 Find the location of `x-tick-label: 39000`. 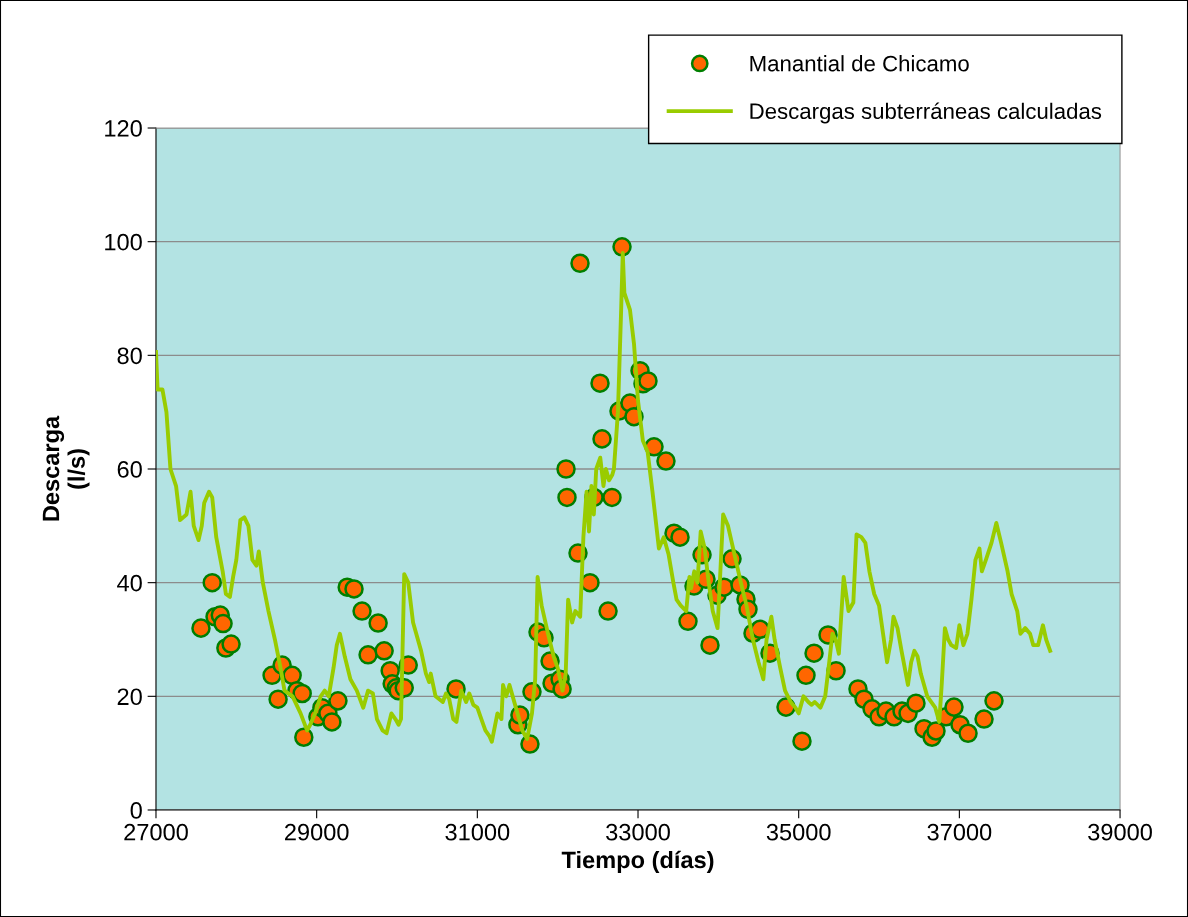

x-tick-label: 39000 is located at coordinates (1120, 832).